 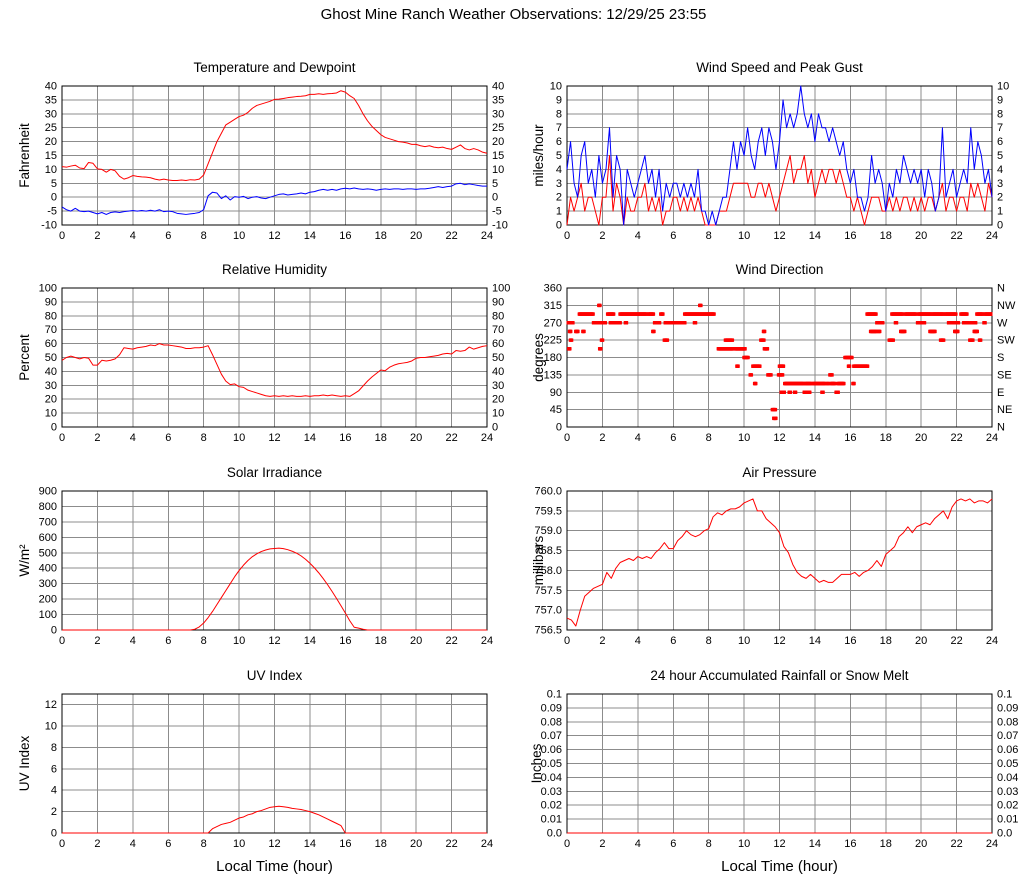 What do you see at coordinates (51, 358) in the screenshot?
I see `svg-text: 50` at bounding box center [51, 358].